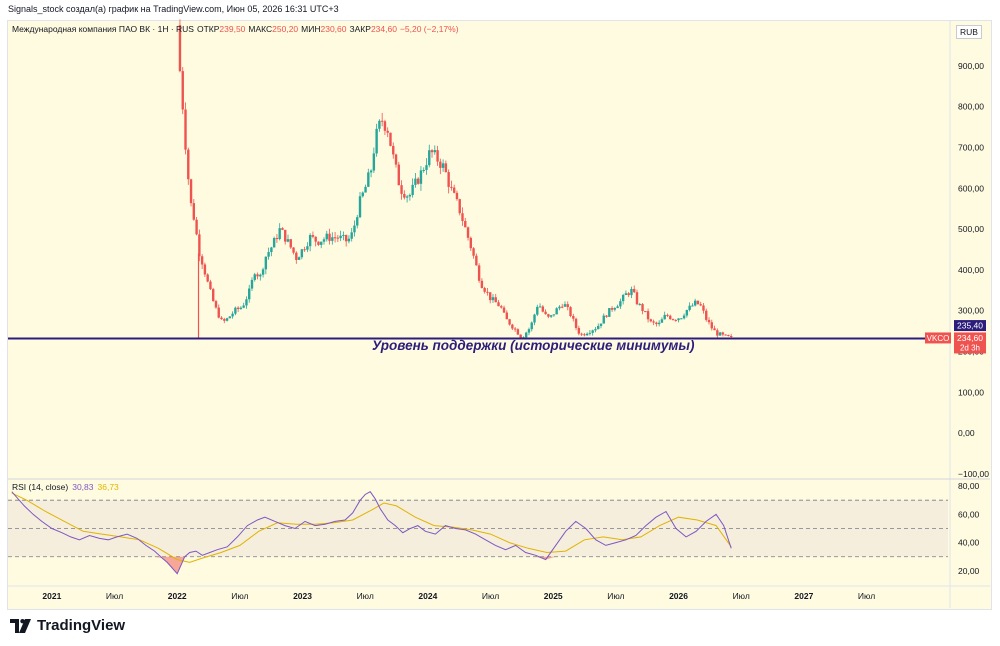 This screenshot has width=1000, height=646. I want to click on currency-badge: RUB, so click(969, 32).